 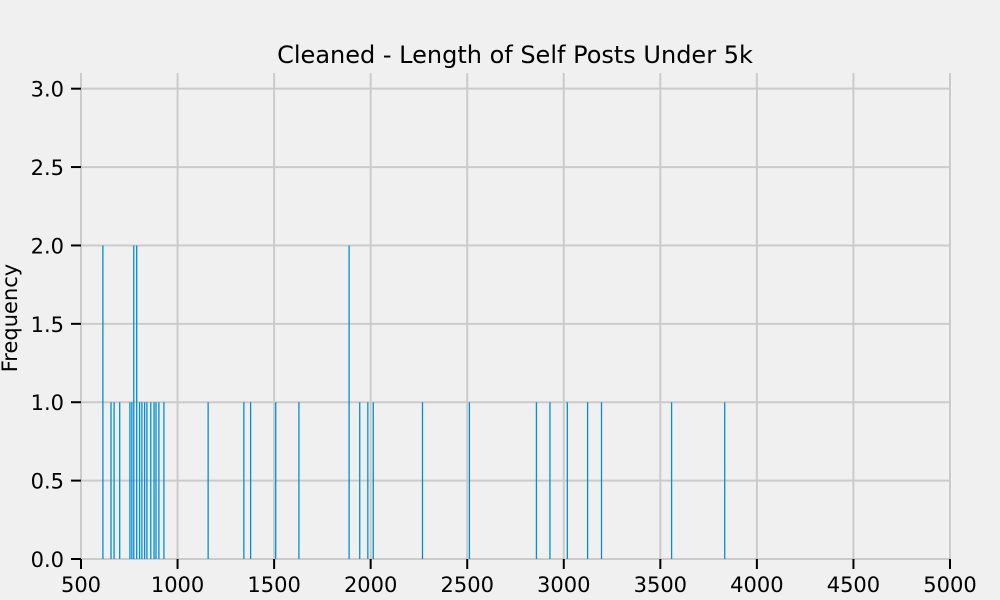 I want to click on x-tick-label: 4000, so click(x=756, y=585).